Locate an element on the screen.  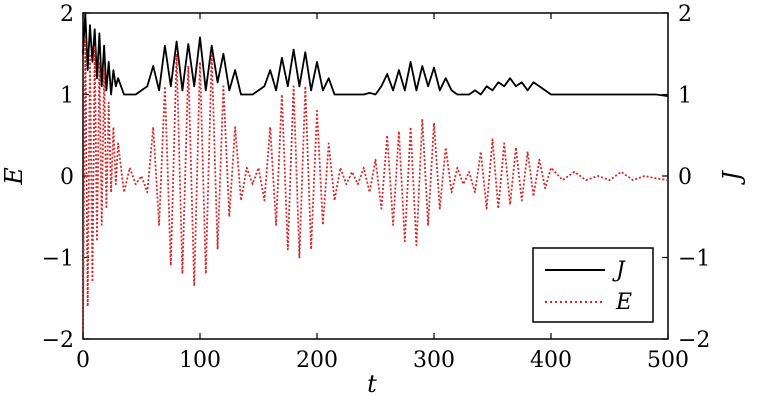
legend-label-j: J is located at coordinates (619, 270).